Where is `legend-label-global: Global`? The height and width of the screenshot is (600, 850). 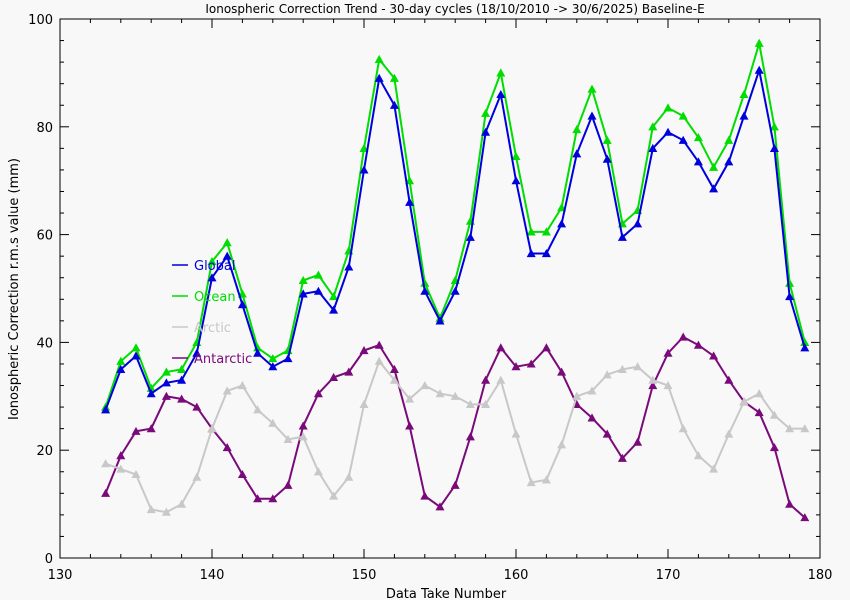
legend-label-global: Global is located at coordinates (214, 266).